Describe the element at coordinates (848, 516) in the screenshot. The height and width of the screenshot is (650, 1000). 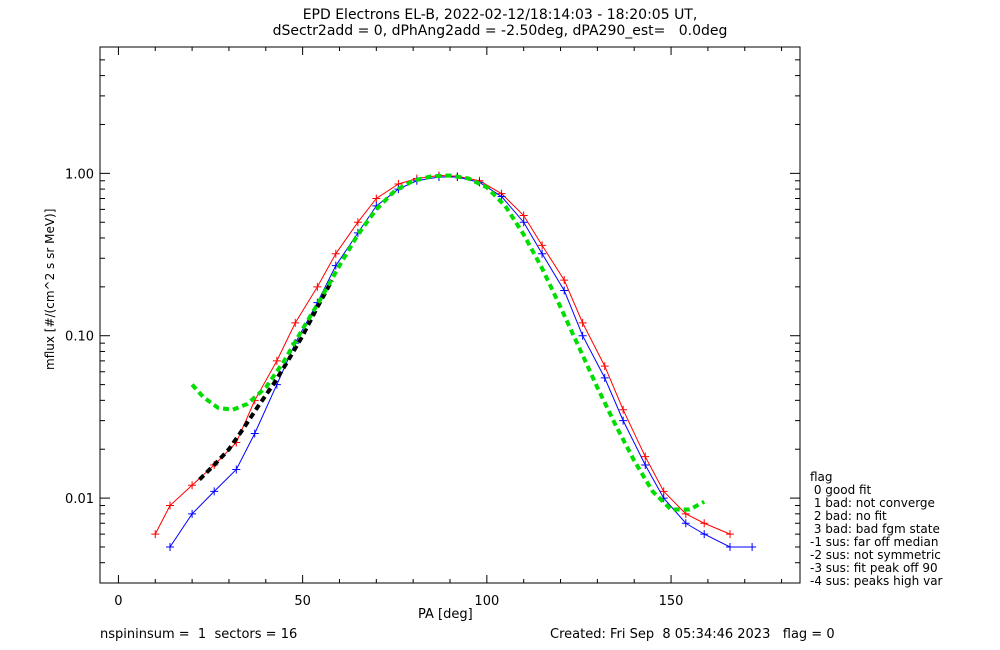
I see `legend-entry: 2 bad: no fit` at that location.